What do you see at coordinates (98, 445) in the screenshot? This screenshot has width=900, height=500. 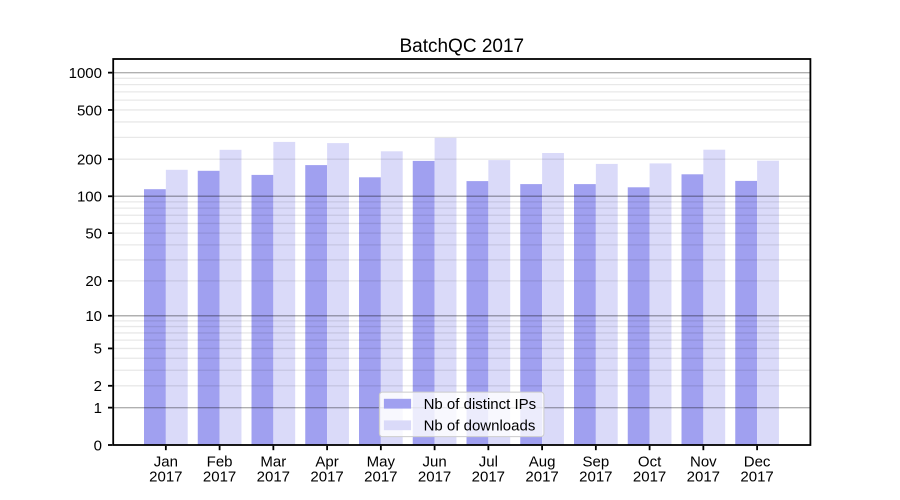 I see `svg-text: 0` at bounding box center [98, 445].